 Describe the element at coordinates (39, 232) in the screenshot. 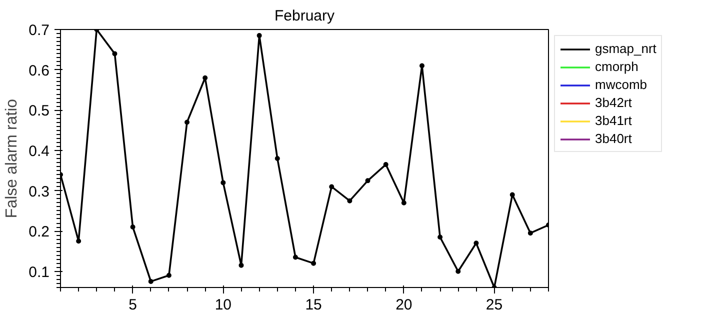

I see `y-tick-label: 0.2` at that location.